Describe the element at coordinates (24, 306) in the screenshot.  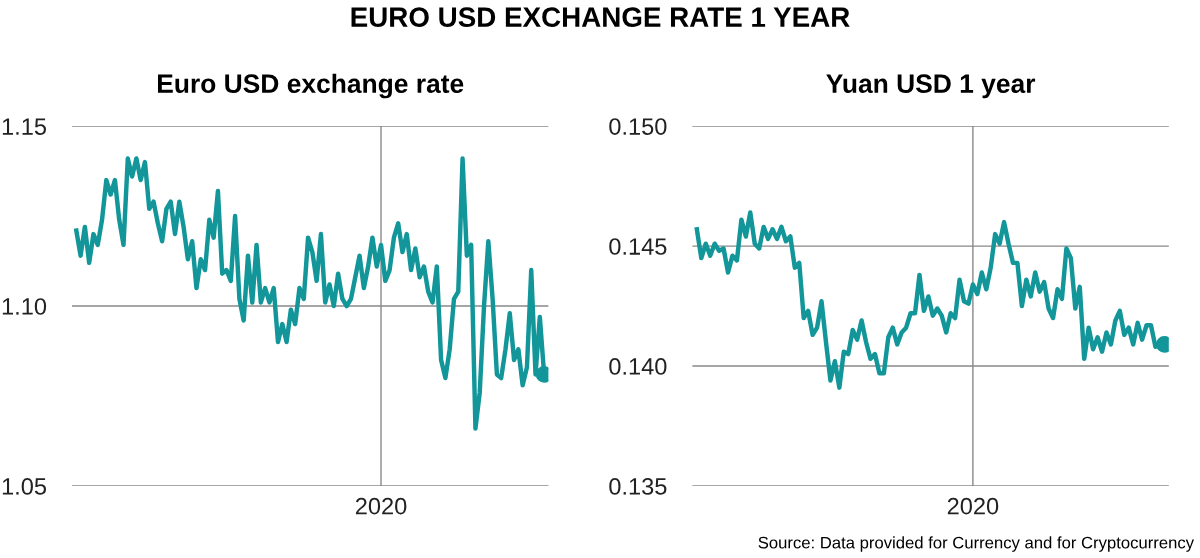
I see `y-tick-label: 1.10` at that location.